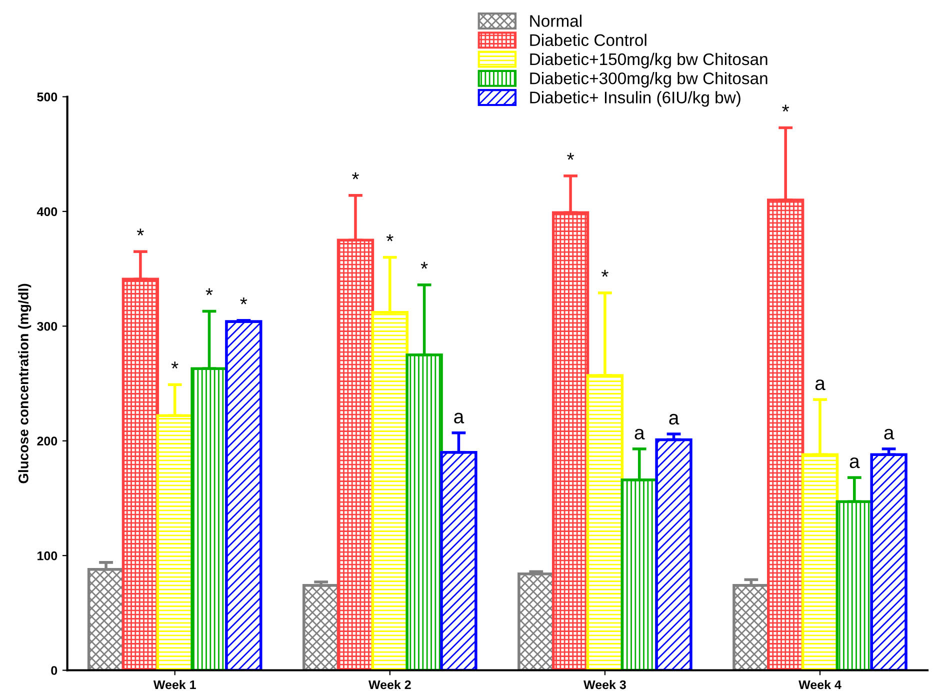 This screenshot has height=691, width=935. What do you see at coordinates (47, 441) in the screenshot?
I see `y-tick-label: 200` at bounding box center [47, 441].